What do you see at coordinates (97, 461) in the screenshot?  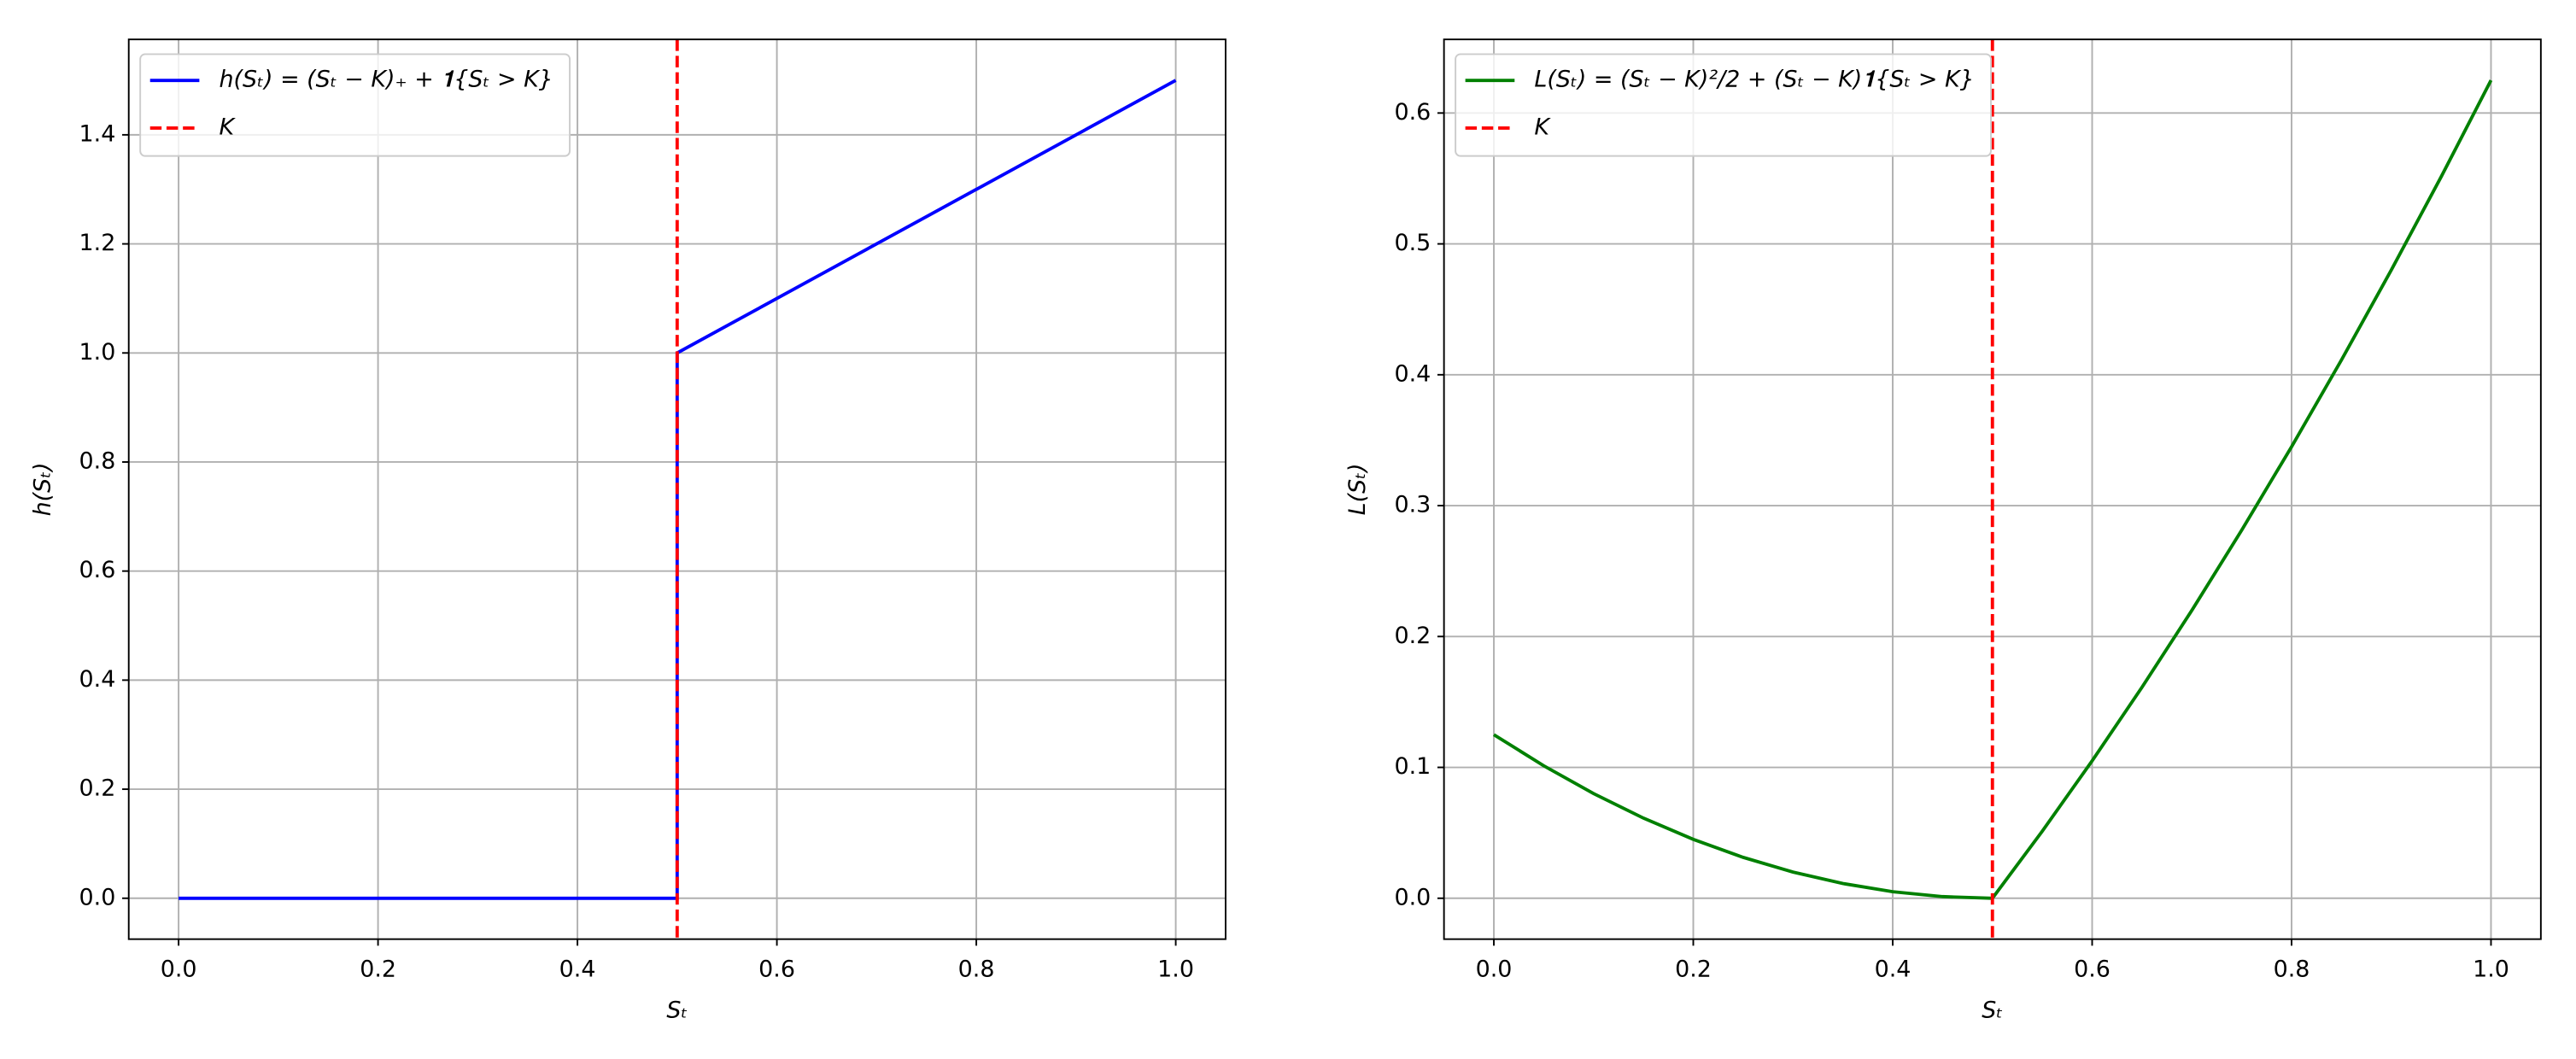 I see `y-tick-label: 0.8` at bounding box center [97, 461].